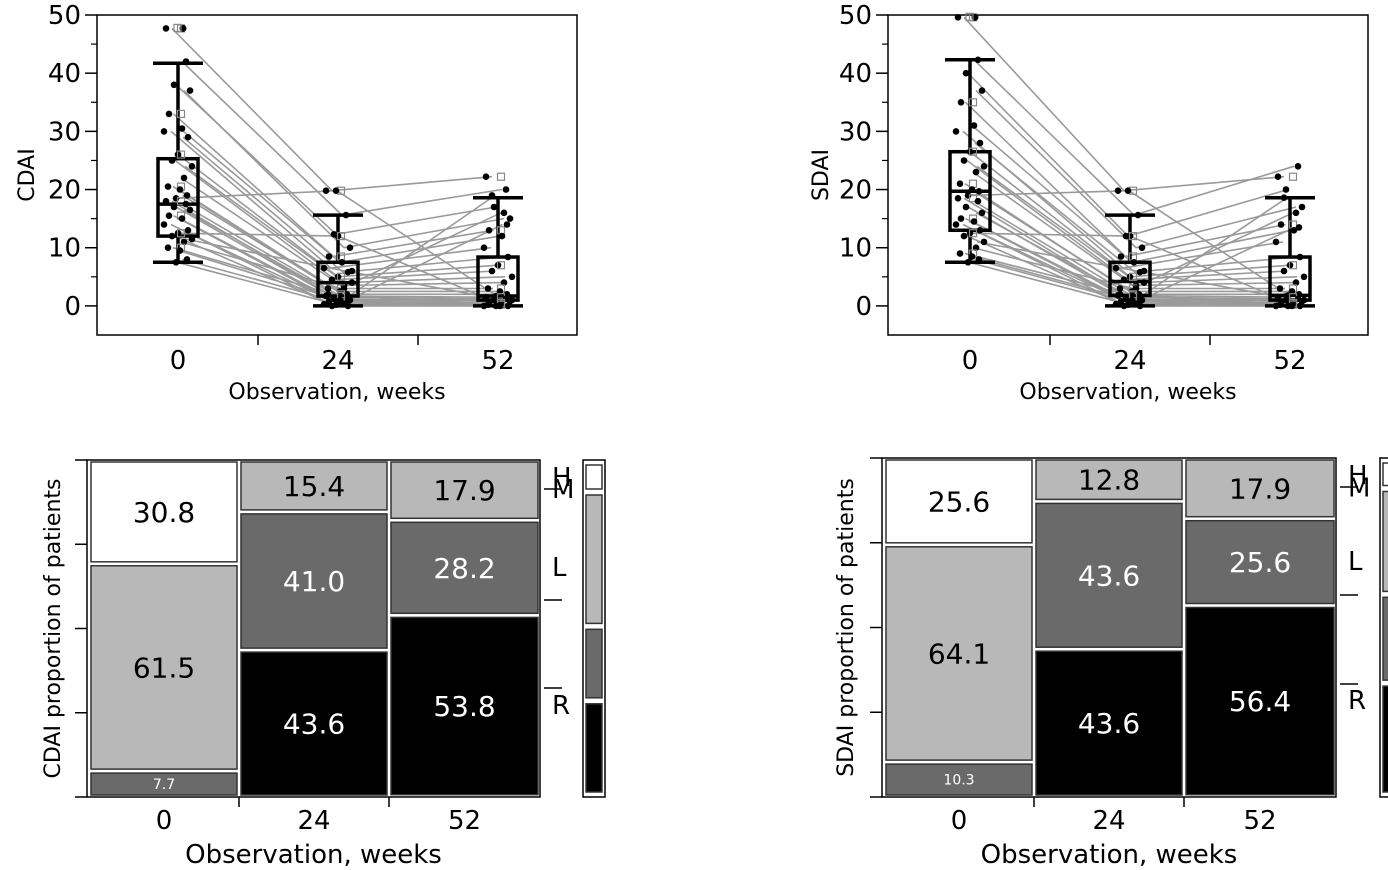 This screenshot has width=1388, height=870. I want to click on mosaic-cell-52-L, so click(1260, 562).